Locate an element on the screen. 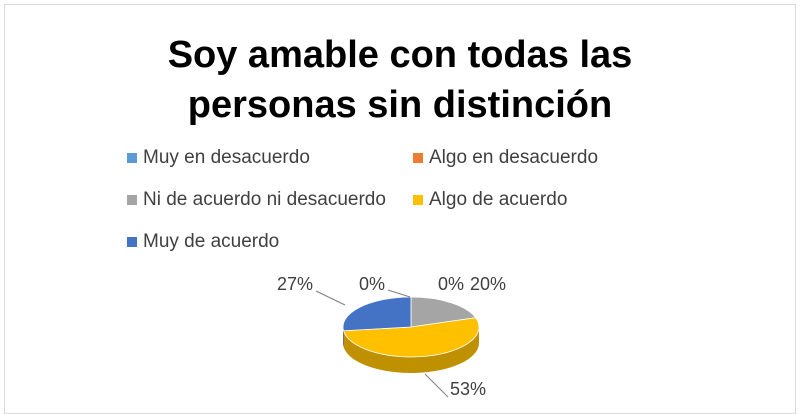  legend-item: Muy en desacuerdo is located at coordinates (270, 158).